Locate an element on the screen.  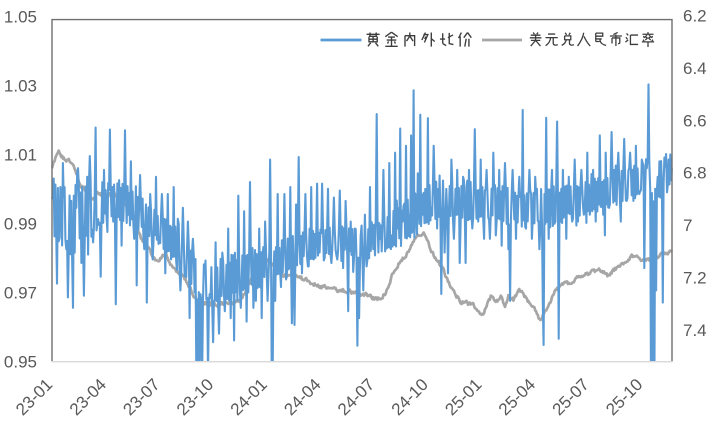
svg-text: 6.2 is located at coordinates (695, 16).